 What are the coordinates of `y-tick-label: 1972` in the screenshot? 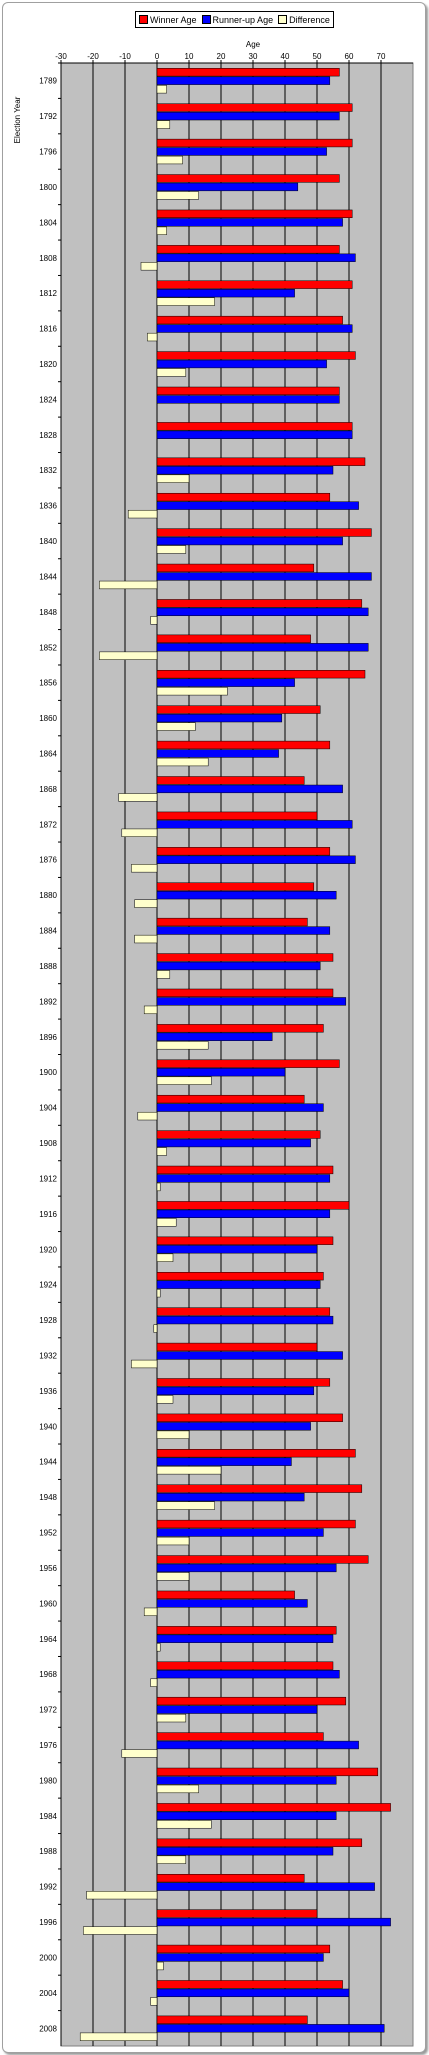 It's located at (48, 1710).